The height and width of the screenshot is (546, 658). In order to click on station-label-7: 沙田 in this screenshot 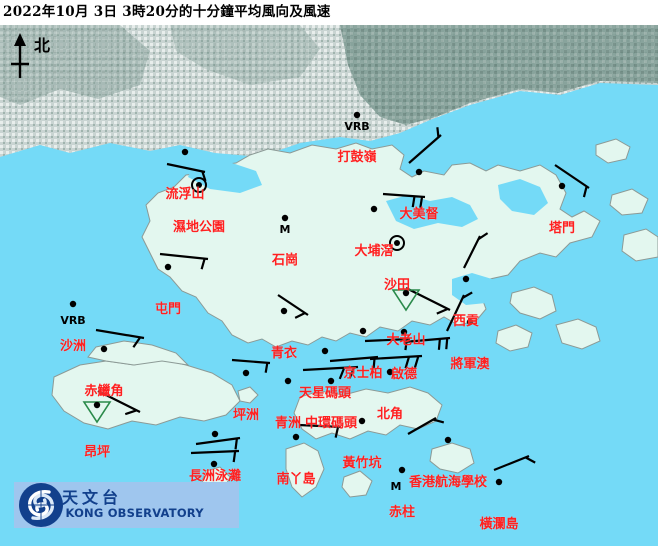, I will do `click(397, 285)`.